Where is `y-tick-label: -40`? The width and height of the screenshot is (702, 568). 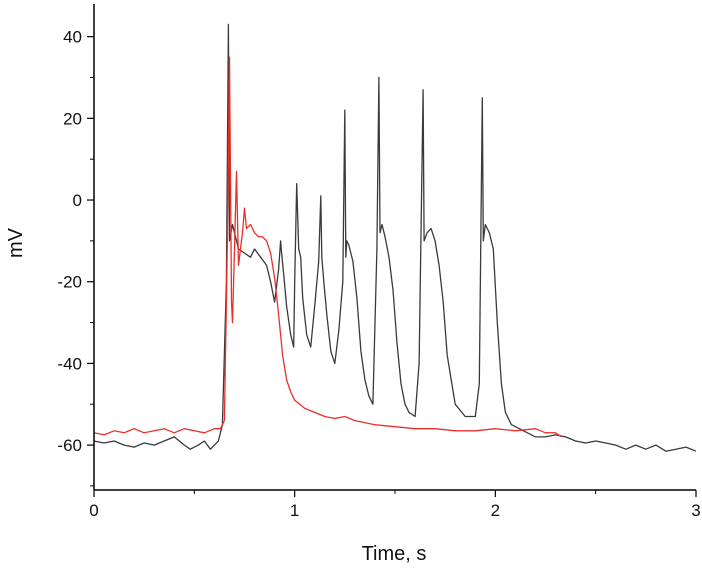
y-tick-label: -40 is located at coordinates (69, 363).